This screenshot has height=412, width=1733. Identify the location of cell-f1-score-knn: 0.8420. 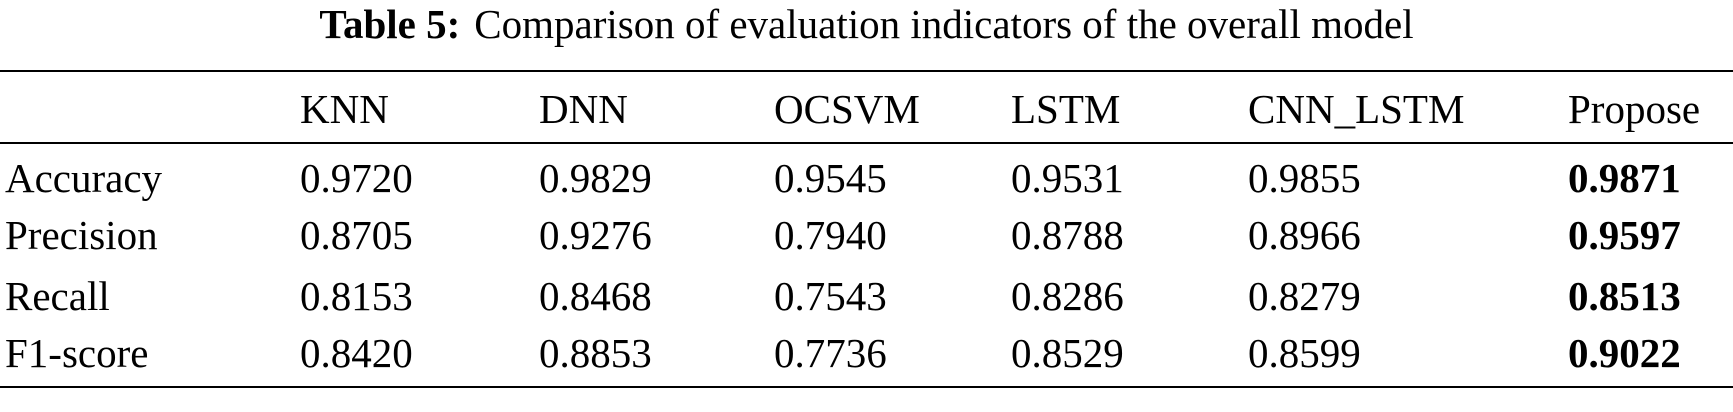
(414, 357).